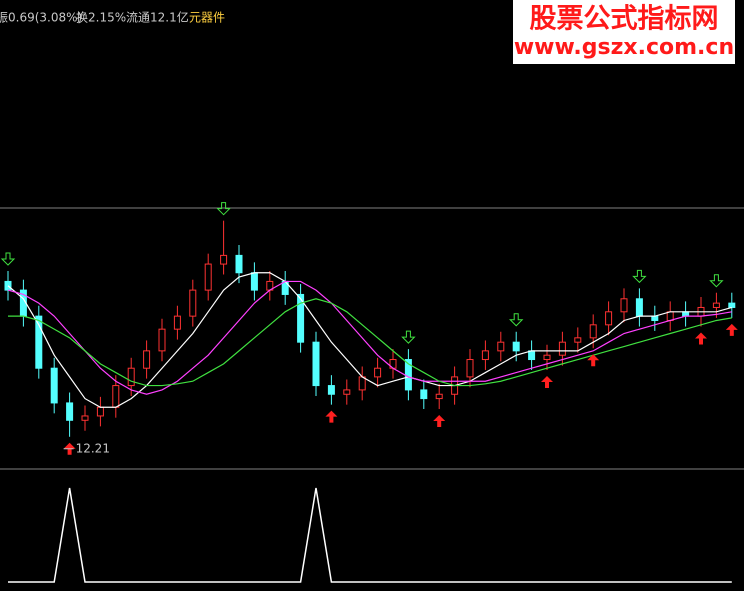  What do you see at coordinates (101, 18) in the screenshot?
I see `turnover: 换2.15%` at bounding box center [101, 18].